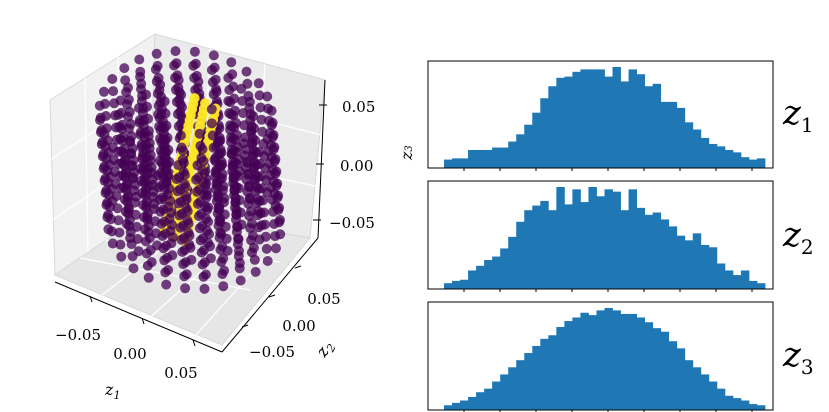 The width and height of the screenshot is (829, 412). What do you see at coordinates (321, 159) in the screenshot?
I see `z-axis-line` at bounding box center [321, 159].